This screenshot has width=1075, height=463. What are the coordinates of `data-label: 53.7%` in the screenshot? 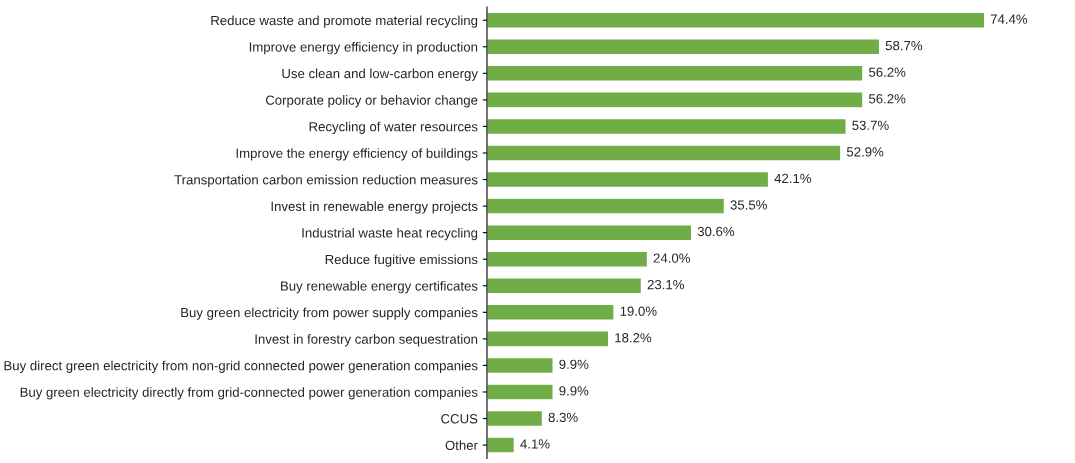 It's located at (870, 125).